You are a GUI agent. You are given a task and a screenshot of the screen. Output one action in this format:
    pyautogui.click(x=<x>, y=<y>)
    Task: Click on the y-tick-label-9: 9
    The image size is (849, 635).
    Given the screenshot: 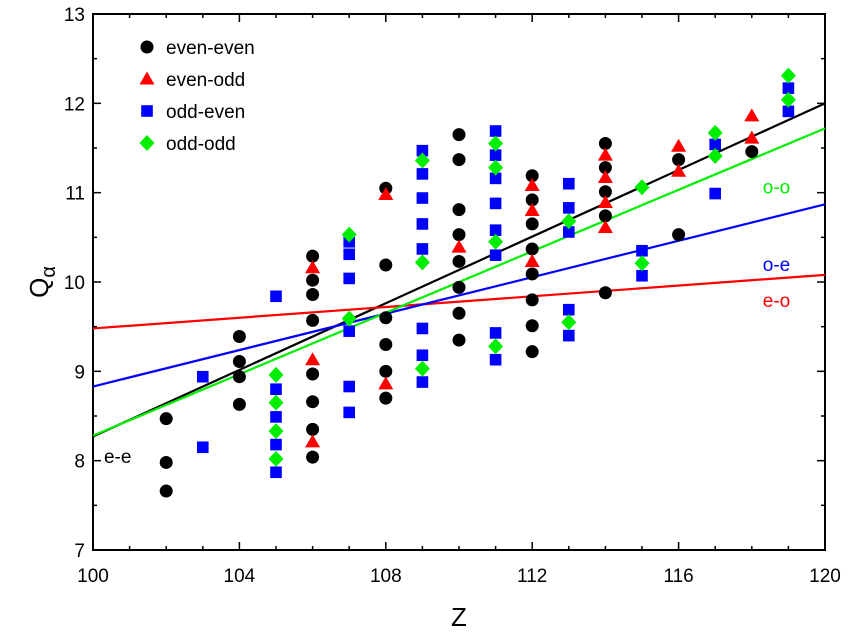 What is the action you would take?
    pyautogui.click(x=79, y=372)
    